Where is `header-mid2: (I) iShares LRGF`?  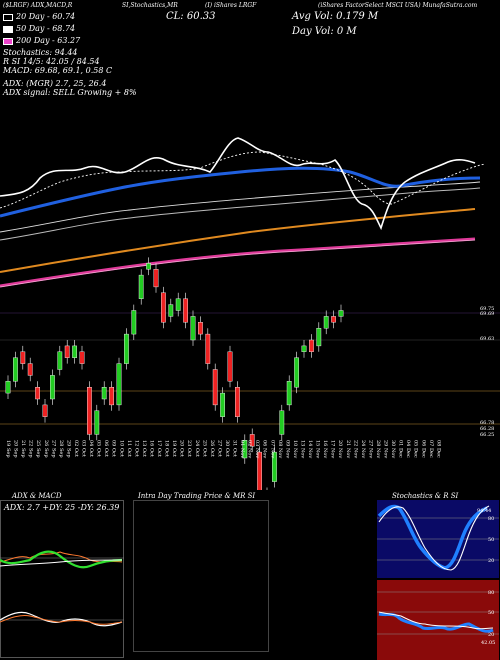 header-mid2: (I) iShares LRGF is located at coordinates (231, 5).